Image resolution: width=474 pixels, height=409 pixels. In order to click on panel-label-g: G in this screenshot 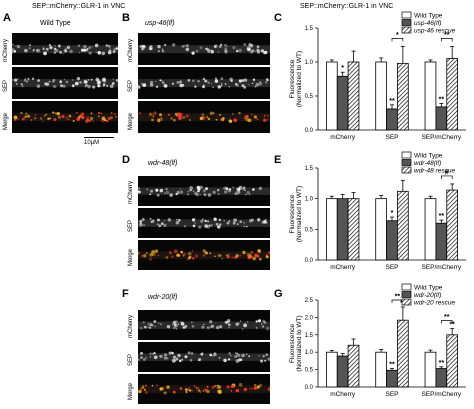, I will do `click(278, 294)`.